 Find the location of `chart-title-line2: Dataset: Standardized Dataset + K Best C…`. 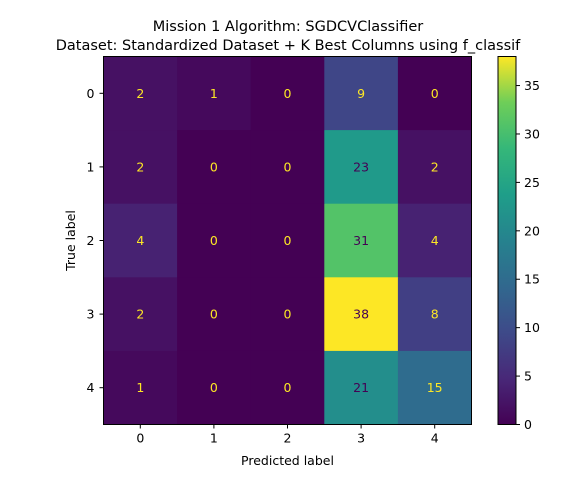

chart-title-line2: Dataset: Standardized Dataset + K Best C… is located at coordinates (288, 46).